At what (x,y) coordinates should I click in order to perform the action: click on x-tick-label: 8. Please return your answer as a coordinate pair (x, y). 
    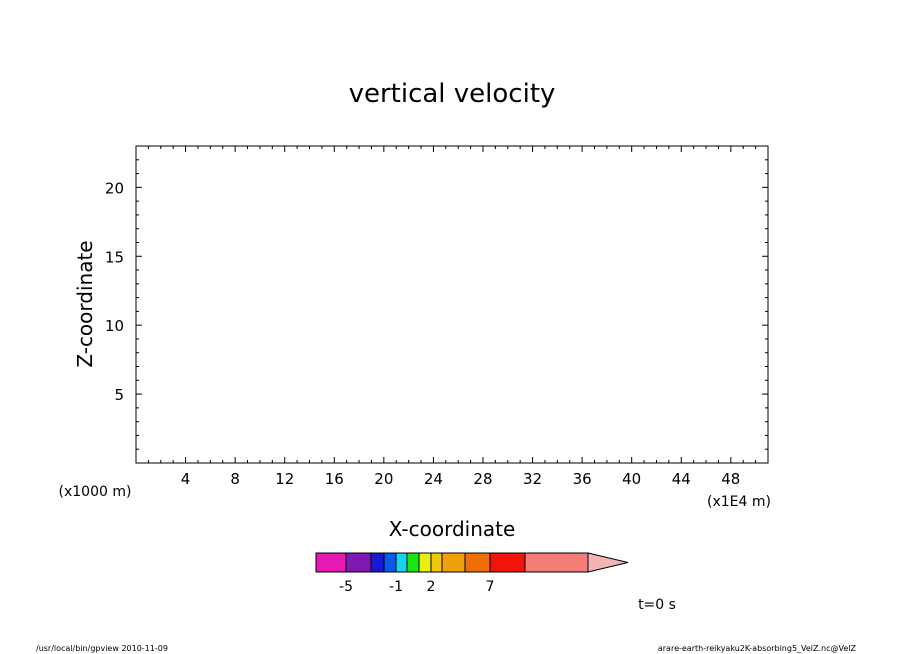
    Looking at the image, I should click on (235, 479).